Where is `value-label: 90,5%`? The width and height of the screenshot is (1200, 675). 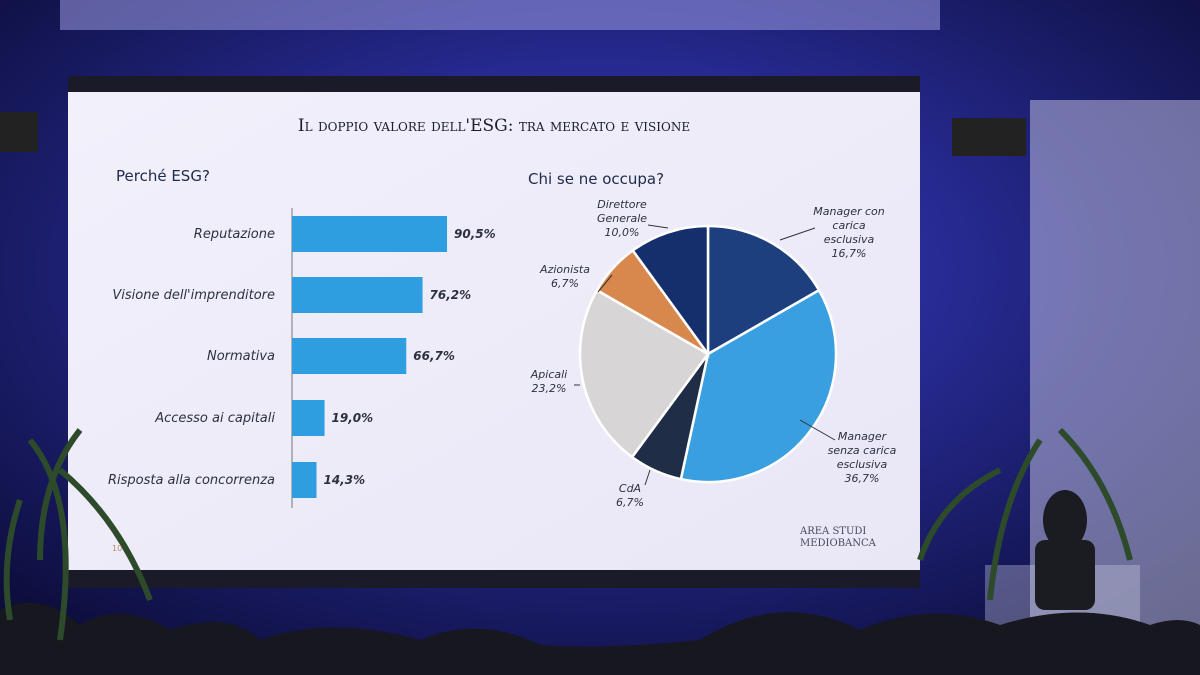
value-label: 90,5% is located at coordinates (475, 234).